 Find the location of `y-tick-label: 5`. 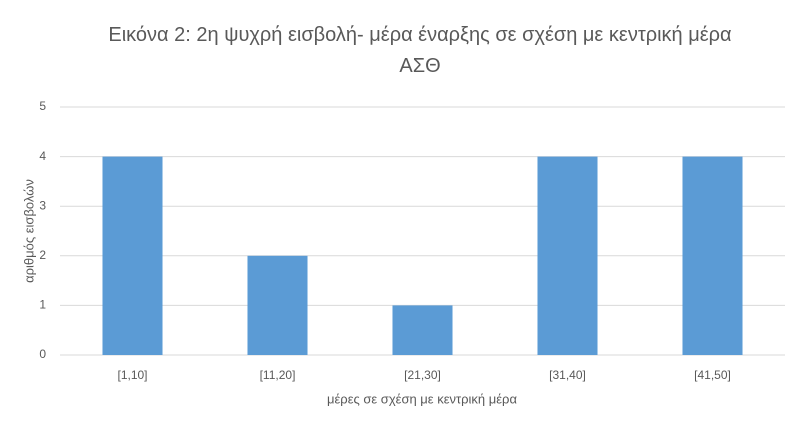

y-tick-label: 5 is located at coordinates (42, 106).